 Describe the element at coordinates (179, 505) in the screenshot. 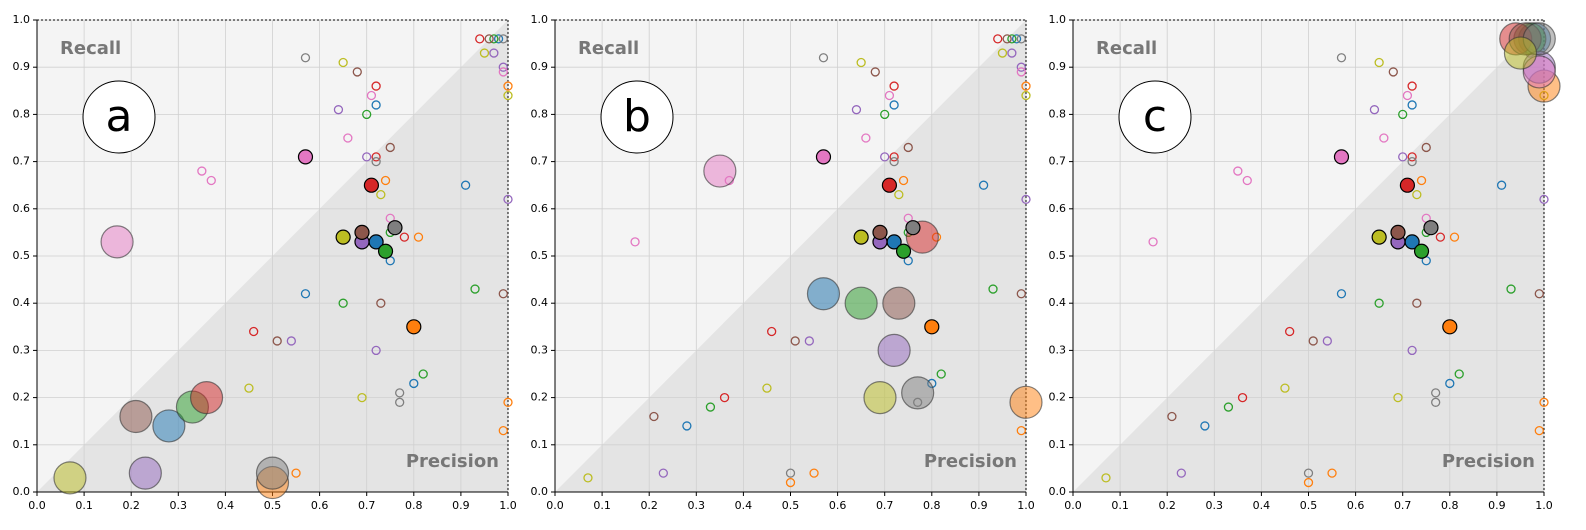

I see `x-tick-label: 0.3` at that location.